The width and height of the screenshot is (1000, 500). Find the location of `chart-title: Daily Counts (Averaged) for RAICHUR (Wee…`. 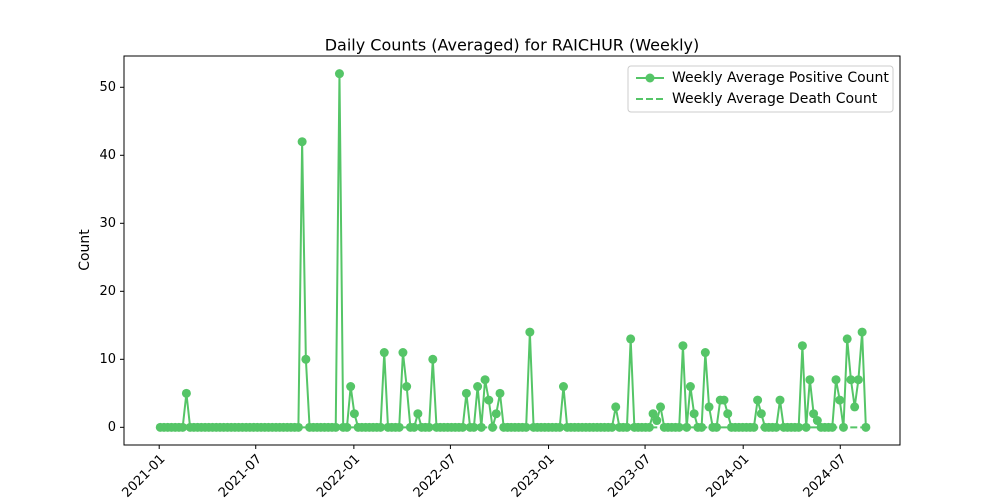

chart-title: Daily Counts (Averaged) for RAICHUR (Wee… is located at coordinates (512, 45).